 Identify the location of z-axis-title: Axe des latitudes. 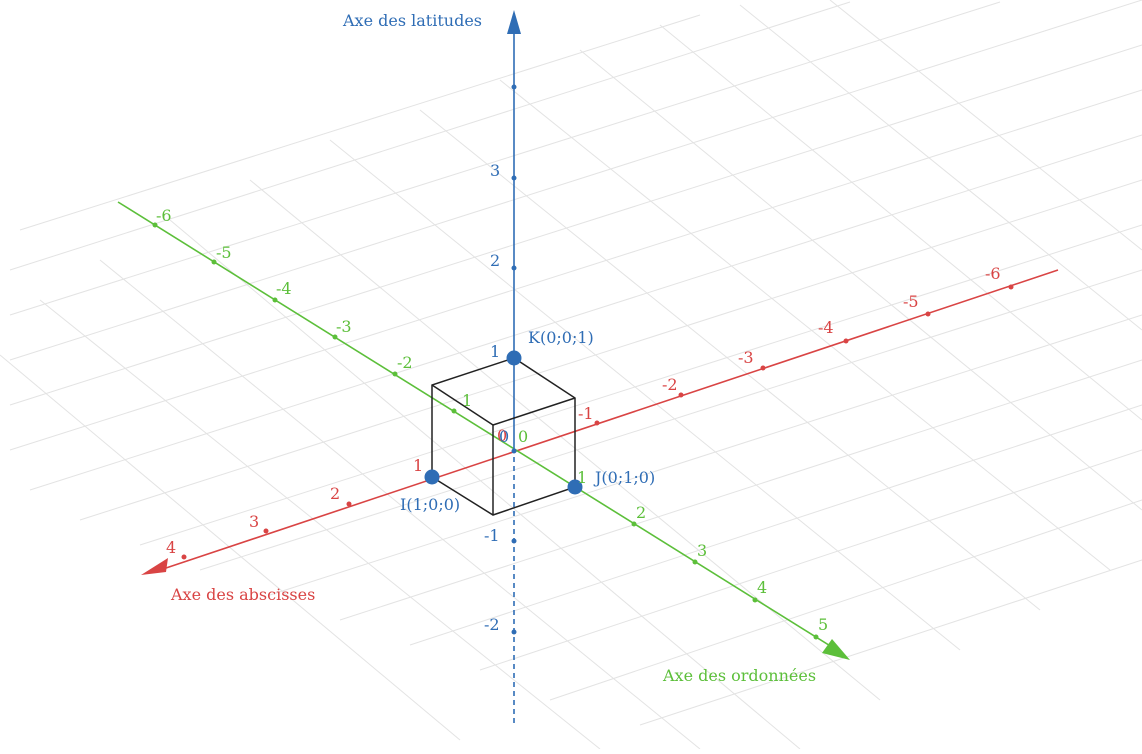
(412, 20).